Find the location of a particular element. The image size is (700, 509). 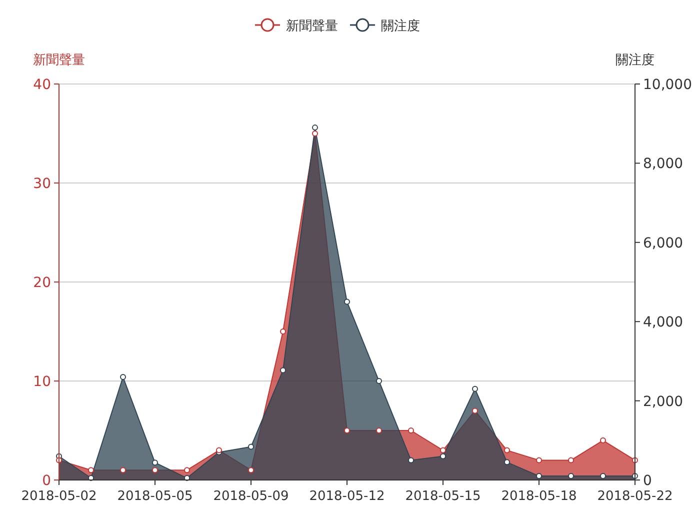

x-tick-label: 2018-05-15 is located at coordinates (443, 496).